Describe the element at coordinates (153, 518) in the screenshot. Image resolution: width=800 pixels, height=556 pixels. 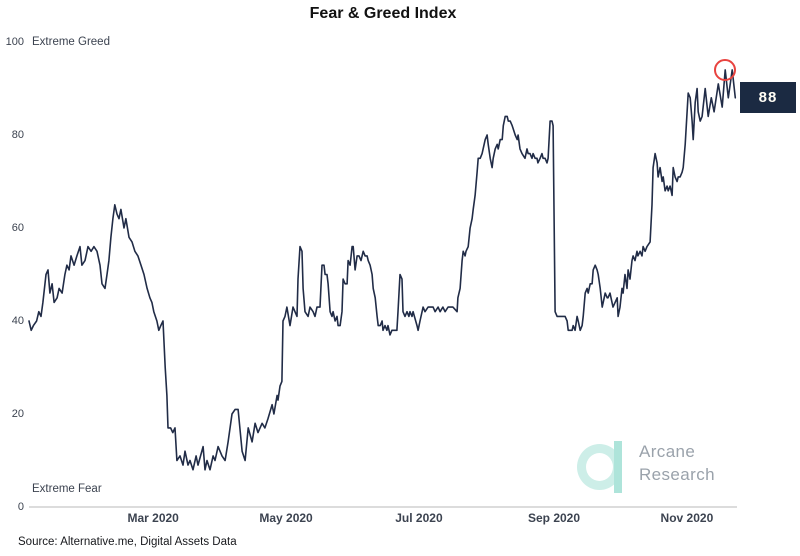
I see `x-tick-label-mar-2020: Mar 2020` at that location.